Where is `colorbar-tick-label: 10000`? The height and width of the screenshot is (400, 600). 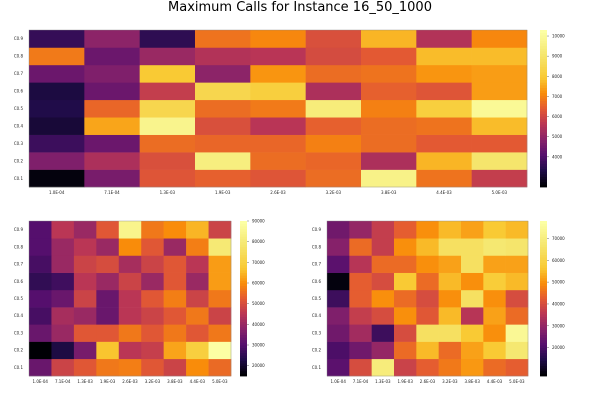 colorbar-tick-label: 10000 is located at coordinates (558, 36).